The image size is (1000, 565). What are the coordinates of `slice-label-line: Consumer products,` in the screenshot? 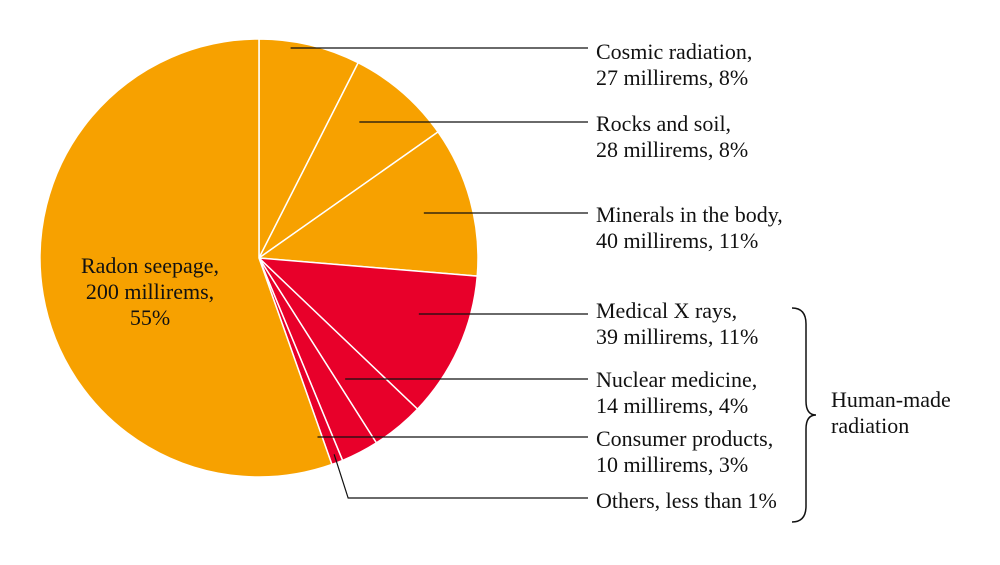 It's located at (684, 438).